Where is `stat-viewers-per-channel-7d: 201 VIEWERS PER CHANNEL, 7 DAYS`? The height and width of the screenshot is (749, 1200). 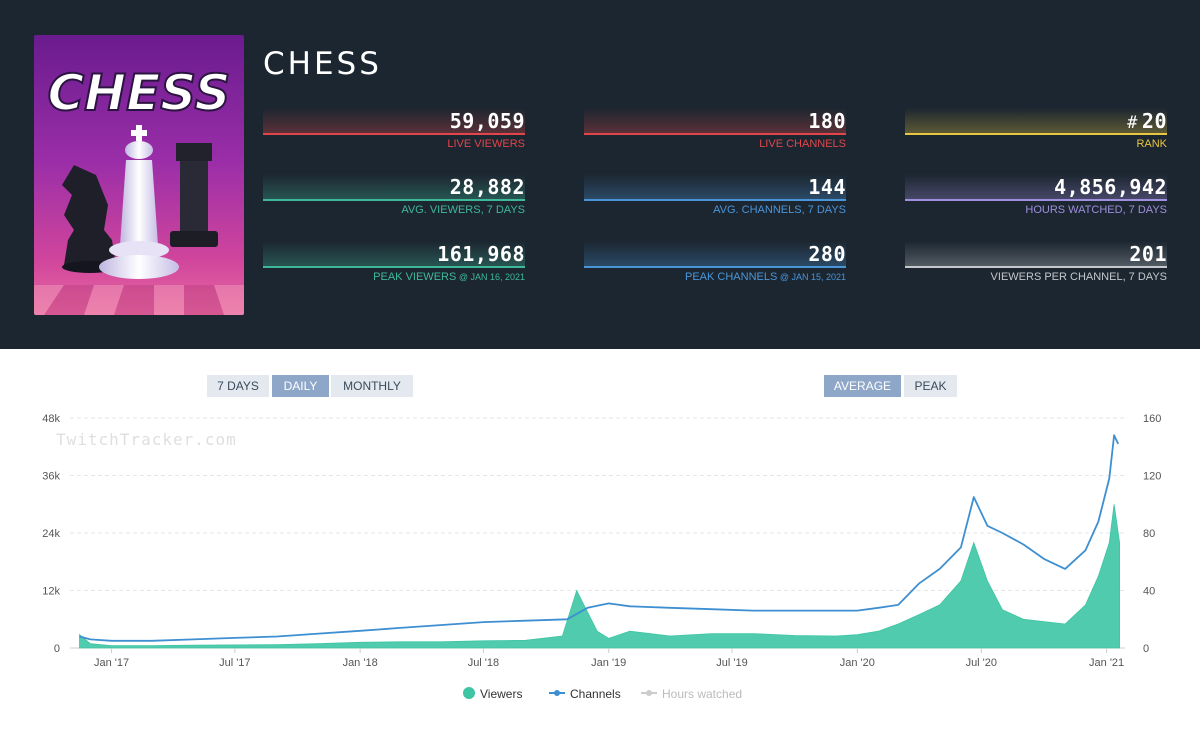
stat-viewers-per-channel-7d: 201 VIEWERS PER CHANNEL, 7 DAYS is located at coordinates (1036, 265).